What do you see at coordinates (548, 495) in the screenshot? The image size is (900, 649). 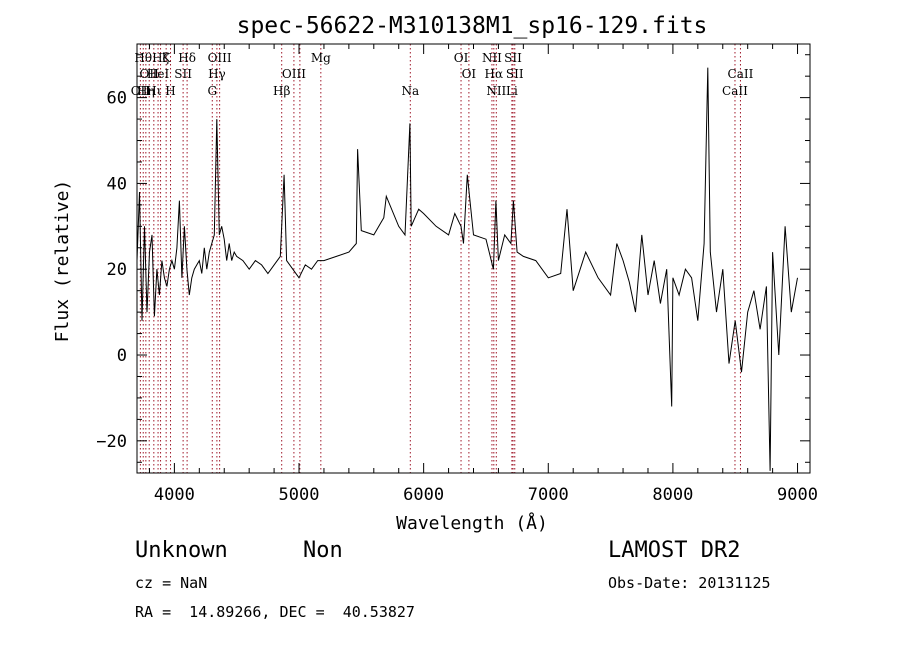 I see `x-tick-label: 7000` at bounding box center [548, 495].